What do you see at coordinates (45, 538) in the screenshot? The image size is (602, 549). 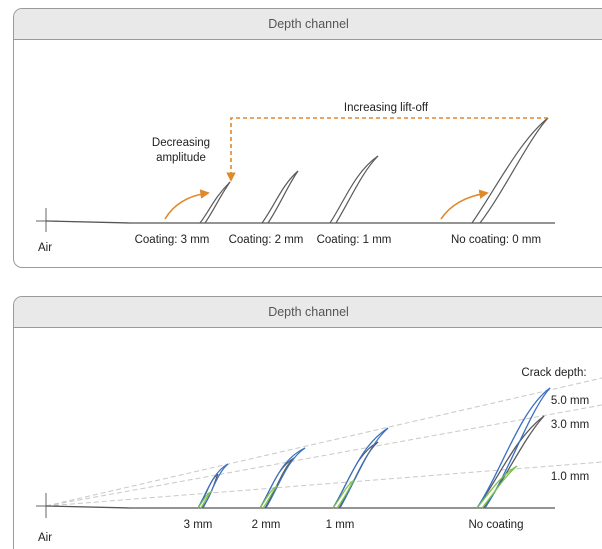 I see `bottom-air-label: Air` at bounding box center [45, 538].